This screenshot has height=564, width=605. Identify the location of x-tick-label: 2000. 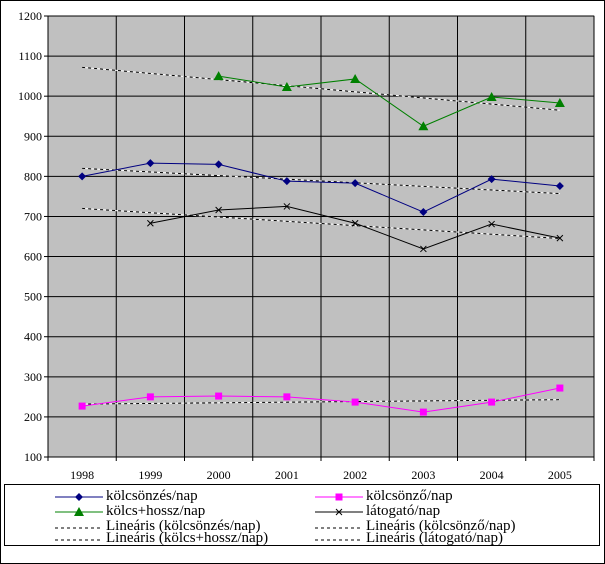
(219, 475).